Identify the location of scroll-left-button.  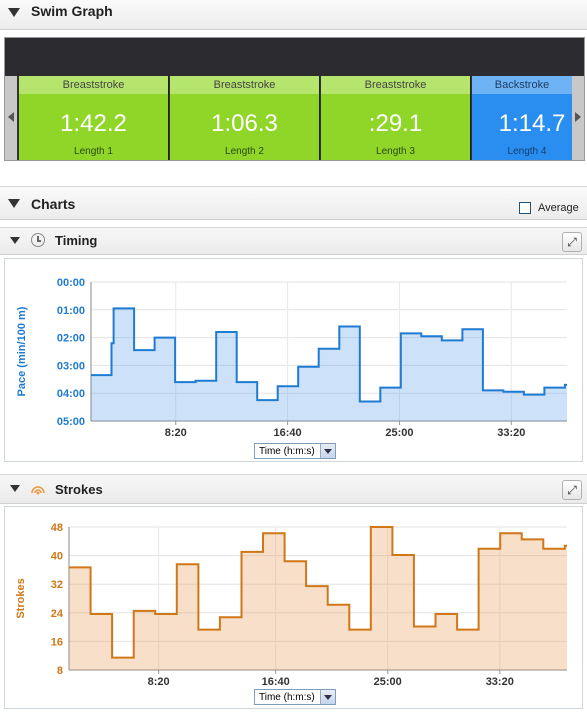
(11, 118).